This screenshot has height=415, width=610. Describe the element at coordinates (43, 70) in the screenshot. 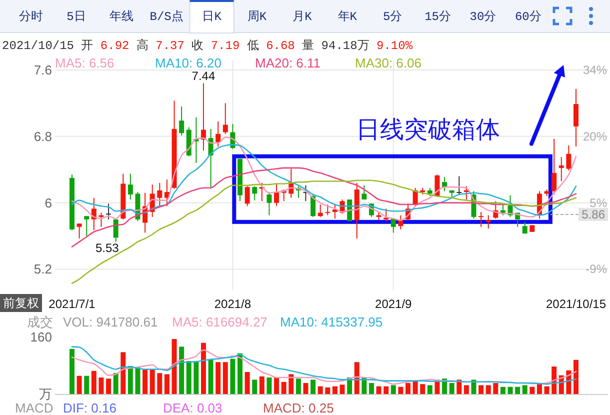

I see `y-tick-label: 7.6` at that location.